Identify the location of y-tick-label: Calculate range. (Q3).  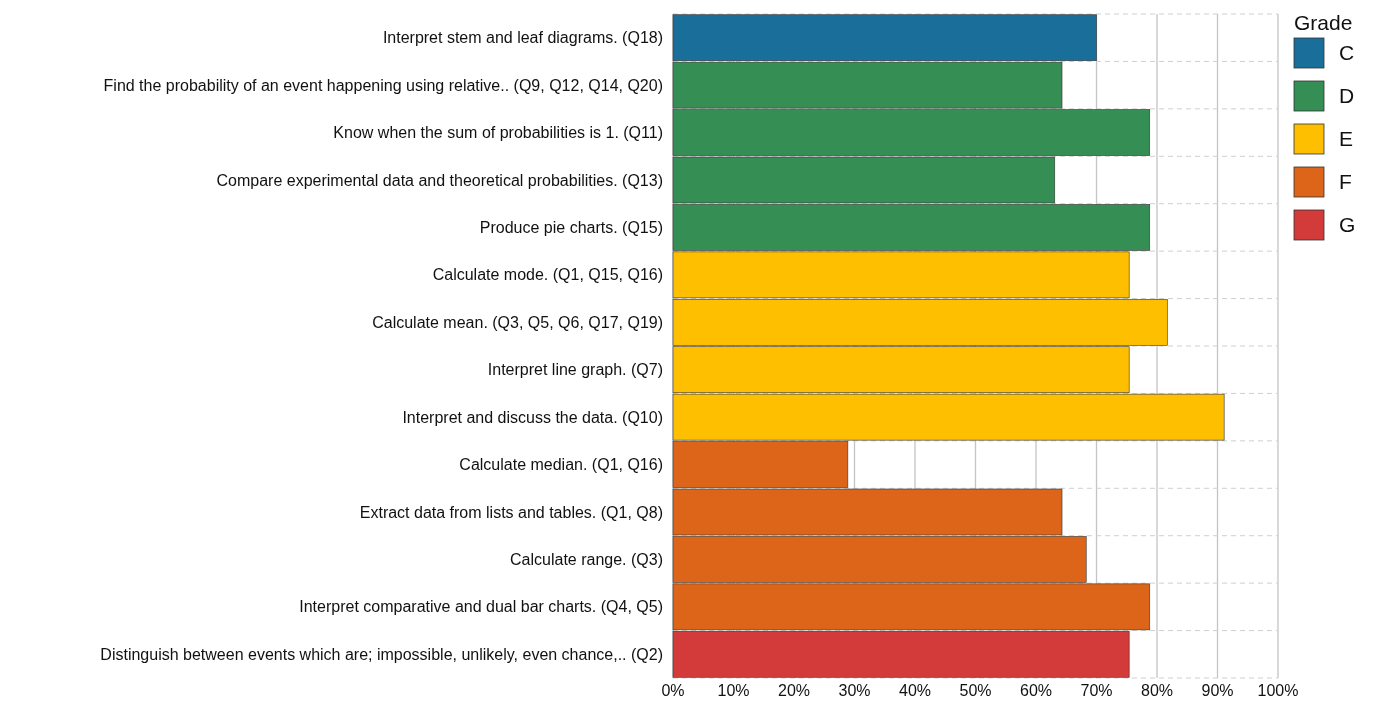
(586, 560).